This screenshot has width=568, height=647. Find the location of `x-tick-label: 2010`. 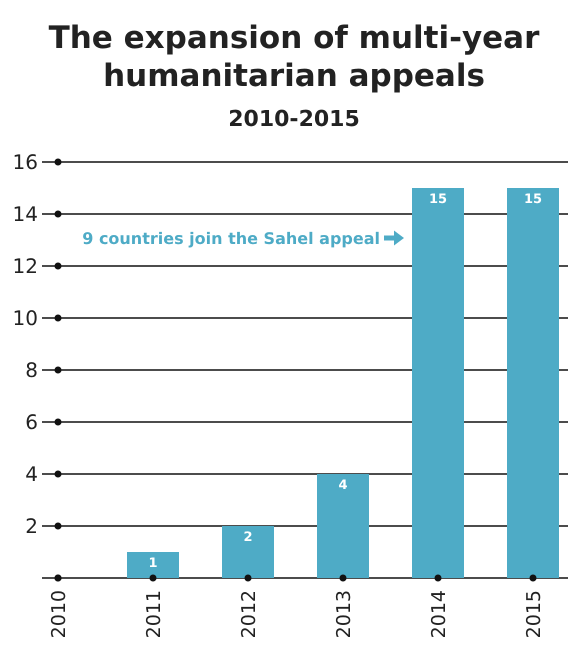

x-tick-label: 2010 is located at coordinates (59, 614).